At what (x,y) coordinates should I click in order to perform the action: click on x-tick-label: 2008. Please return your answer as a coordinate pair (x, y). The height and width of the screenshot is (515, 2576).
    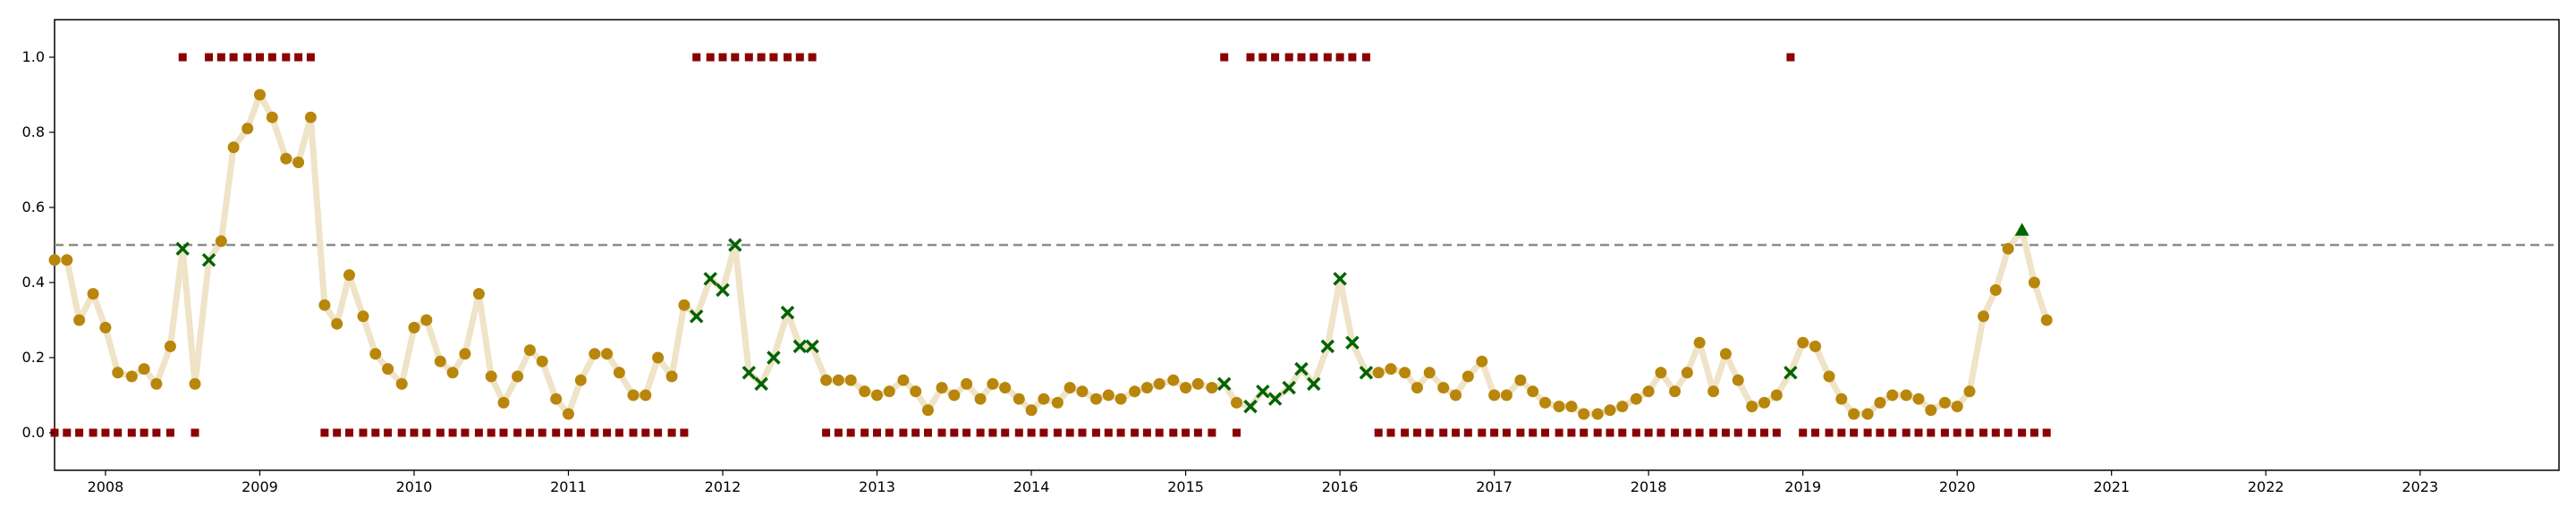
    Looking at the image, I should click on (106, 487).